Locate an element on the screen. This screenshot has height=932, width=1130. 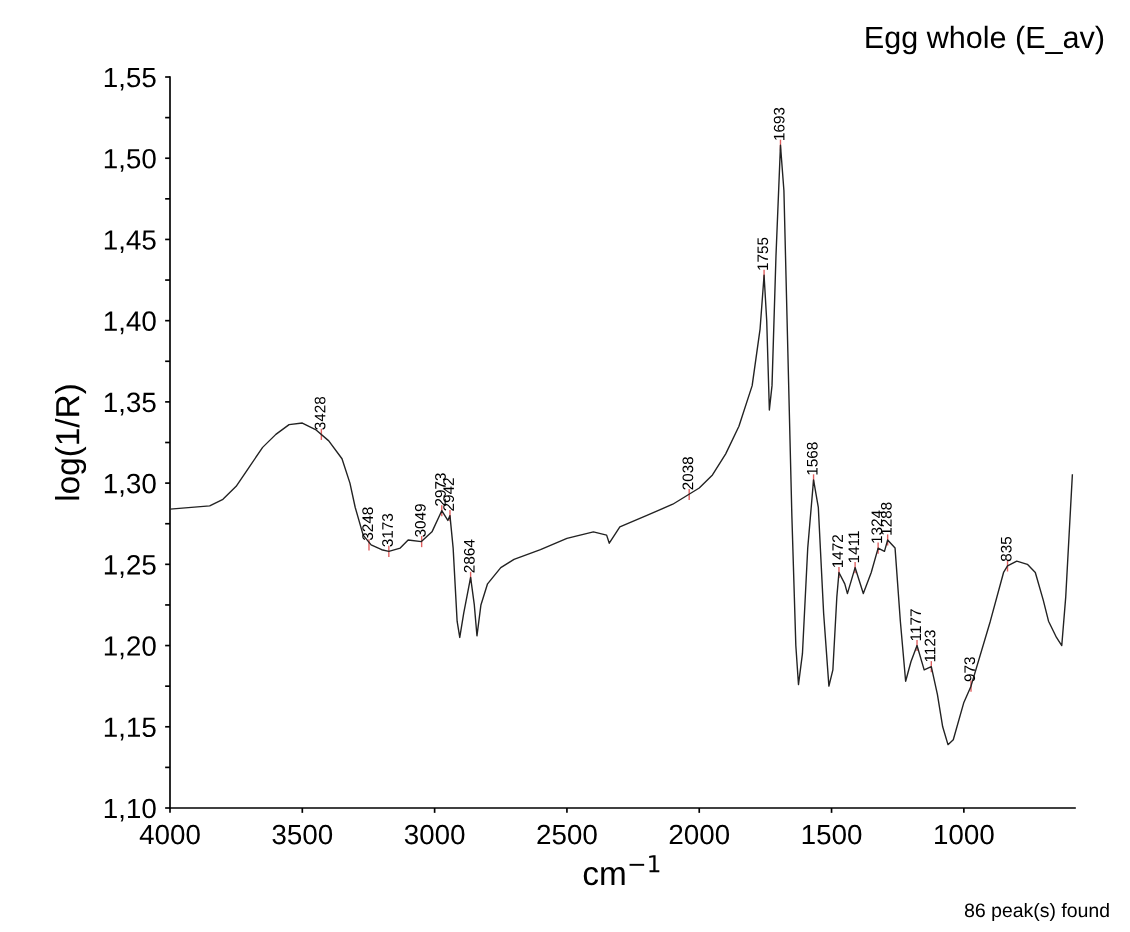
y-tick-label: 1,20 is located at coordinates (130, 648).